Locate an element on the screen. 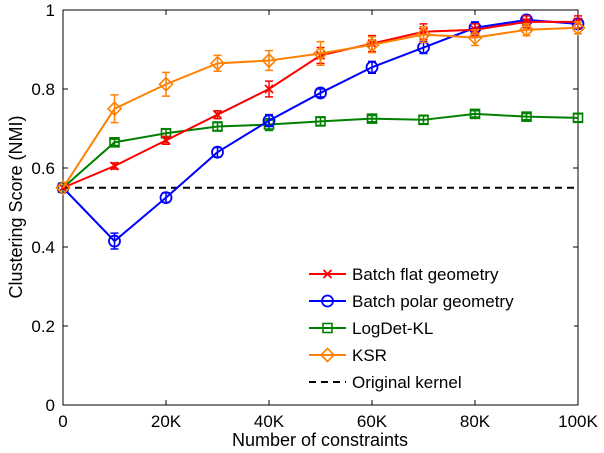  legend-item-batch-polar-geometry: Batch polar geometry is located at coordinates (411, 301).